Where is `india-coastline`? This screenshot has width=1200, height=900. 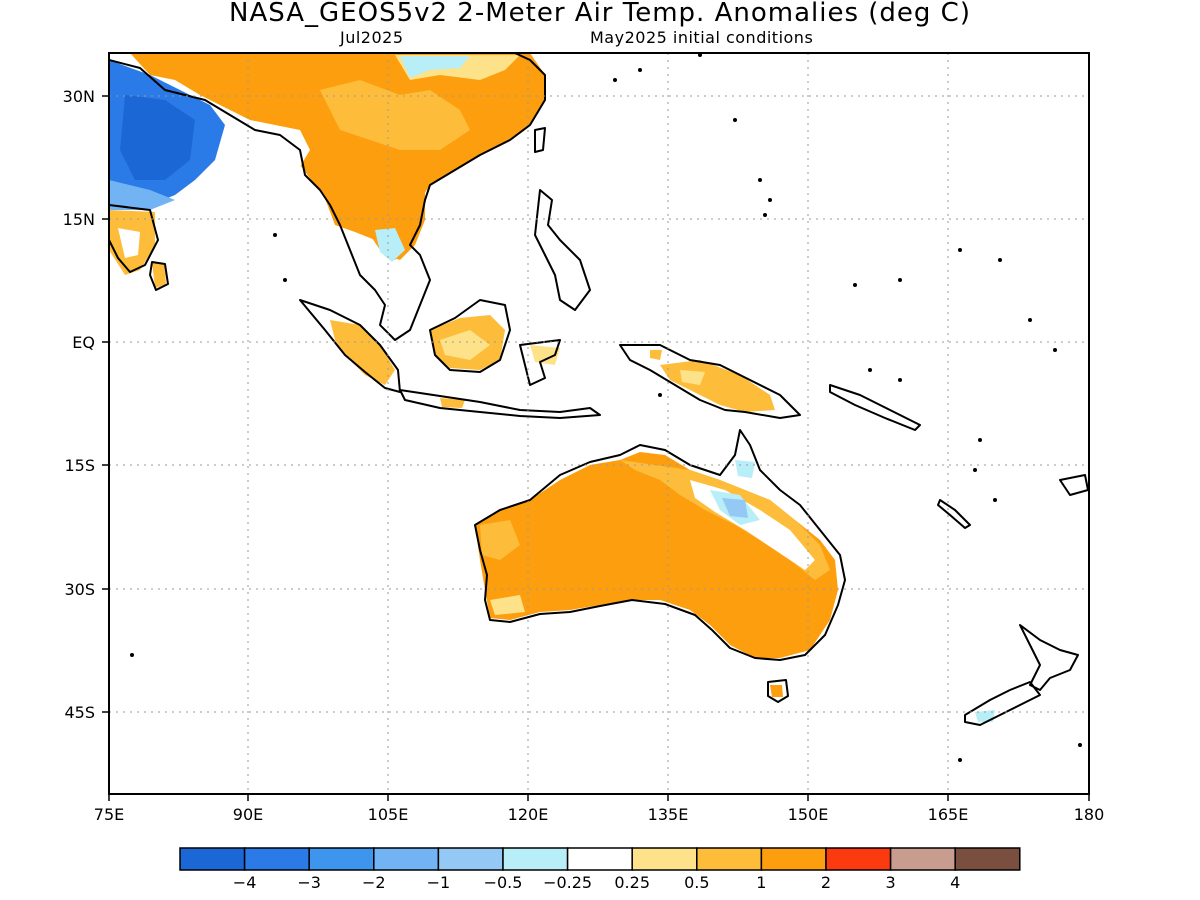
india-coastline is located at coordinates (134, 238).